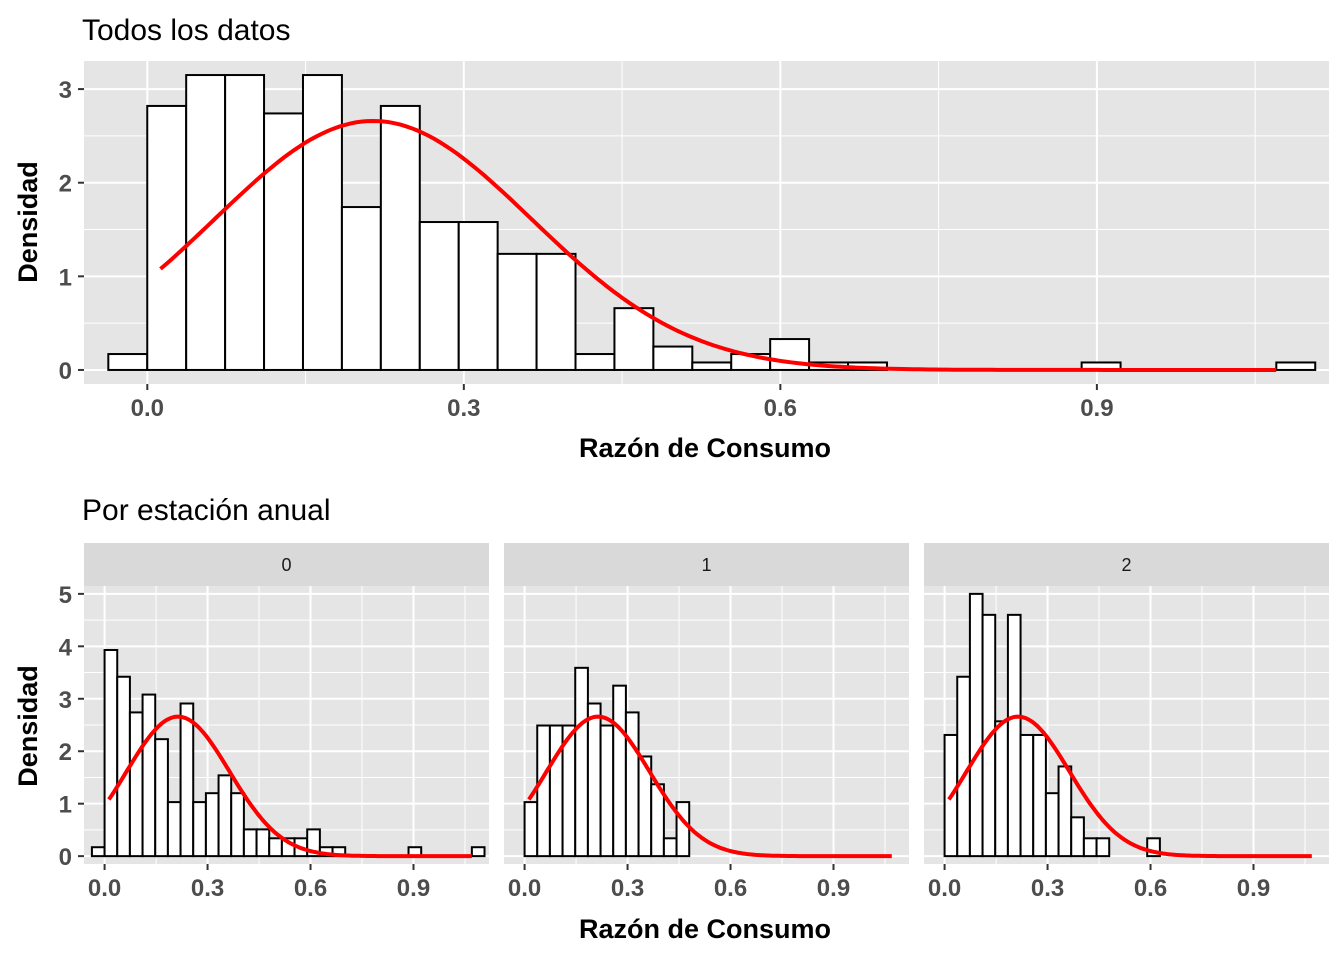 The width and height of the screenshot is (1344, 960). Describe the element at coordinates (28, 222) in the screenshot. I see `top-y-axis-title: Densidad` at that location.